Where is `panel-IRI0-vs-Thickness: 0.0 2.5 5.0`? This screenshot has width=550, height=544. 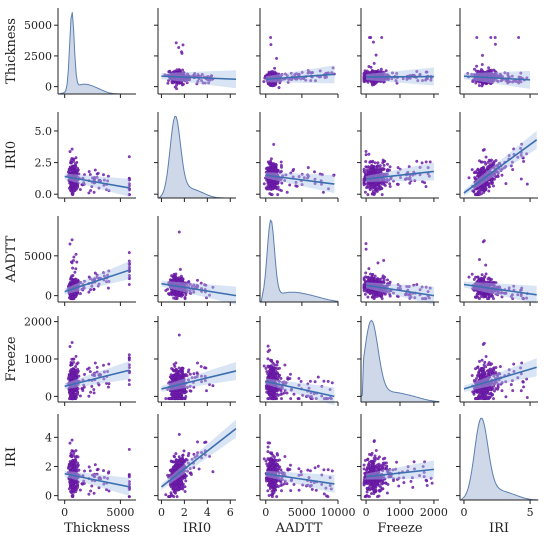
panel-IRI0-vs-Thickness: 0.0 2.5 5.0 is located at coordinates (85, 157).